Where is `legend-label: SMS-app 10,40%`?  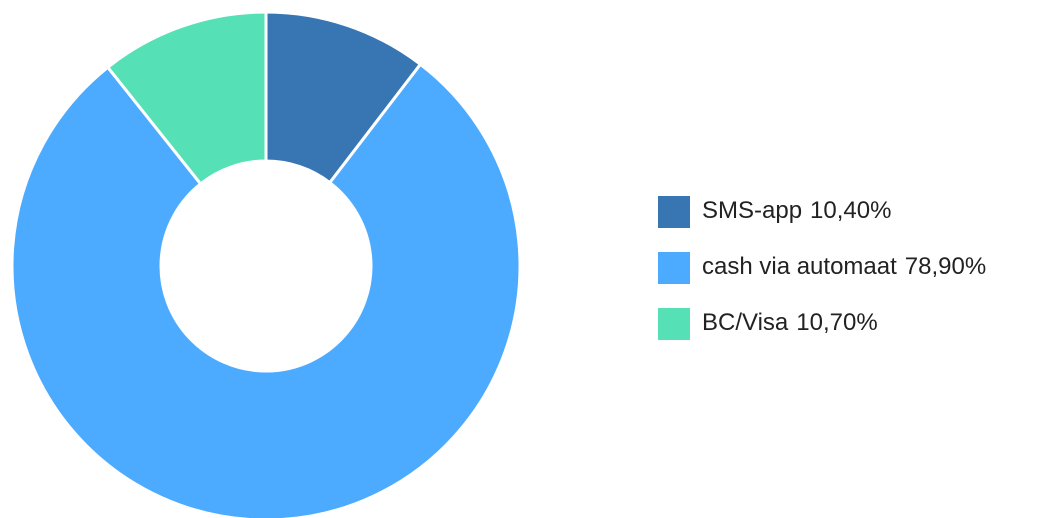 legend-label: SMS-app 10,40% is located at coordinates (796, 210).